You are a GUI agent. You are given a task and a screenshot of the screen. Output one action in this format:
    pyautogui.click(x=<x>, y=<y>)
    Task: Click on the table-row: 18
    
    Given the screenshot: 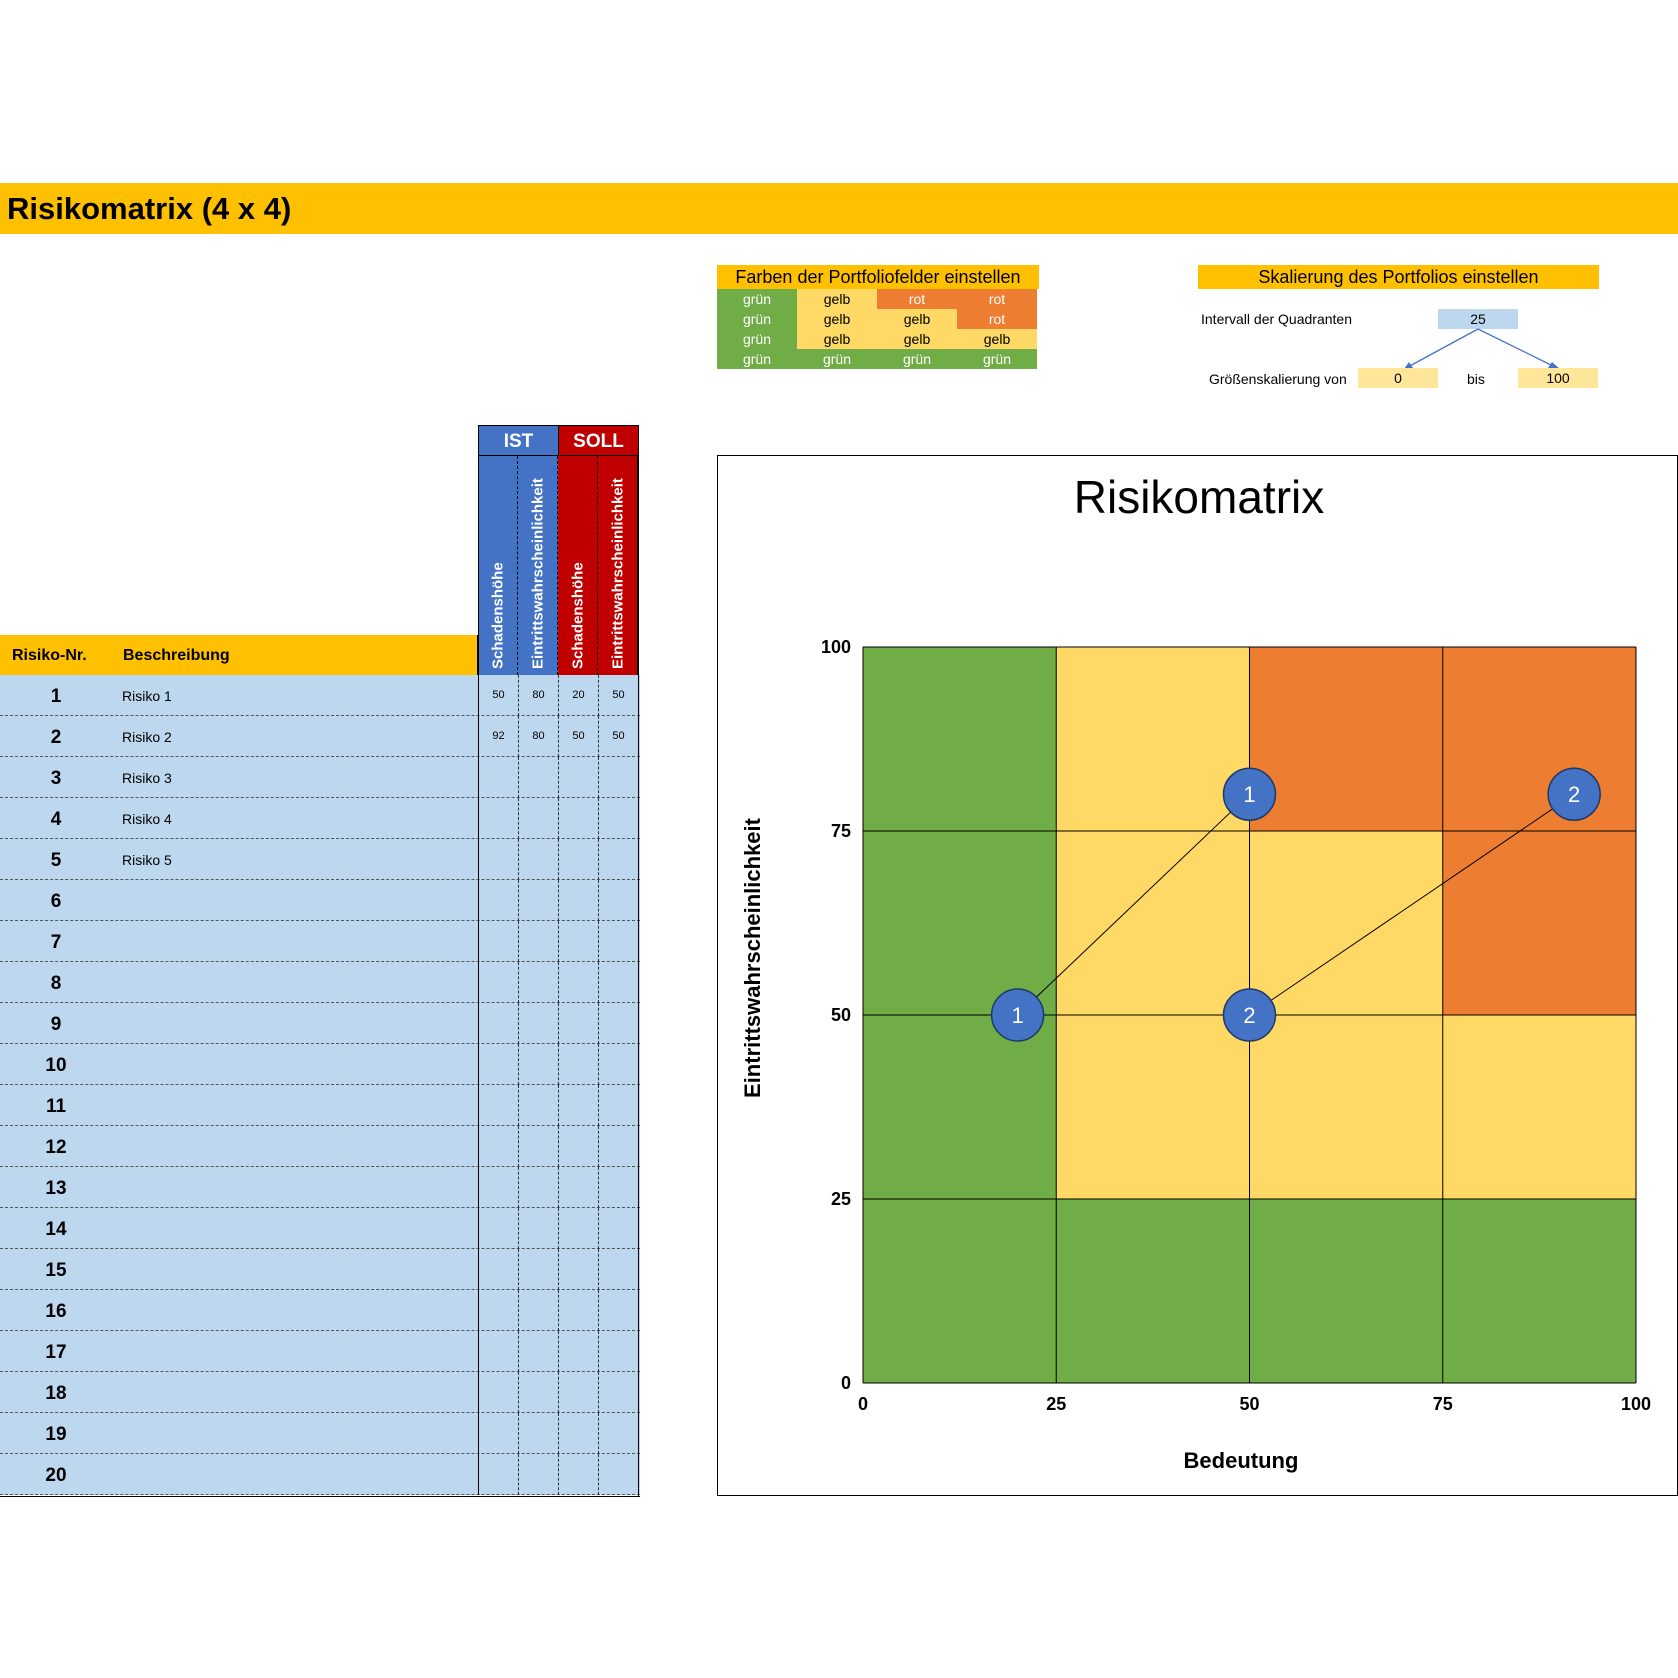 What is the action you would take?
    pyautogui.click(x=320, y=1392)
    